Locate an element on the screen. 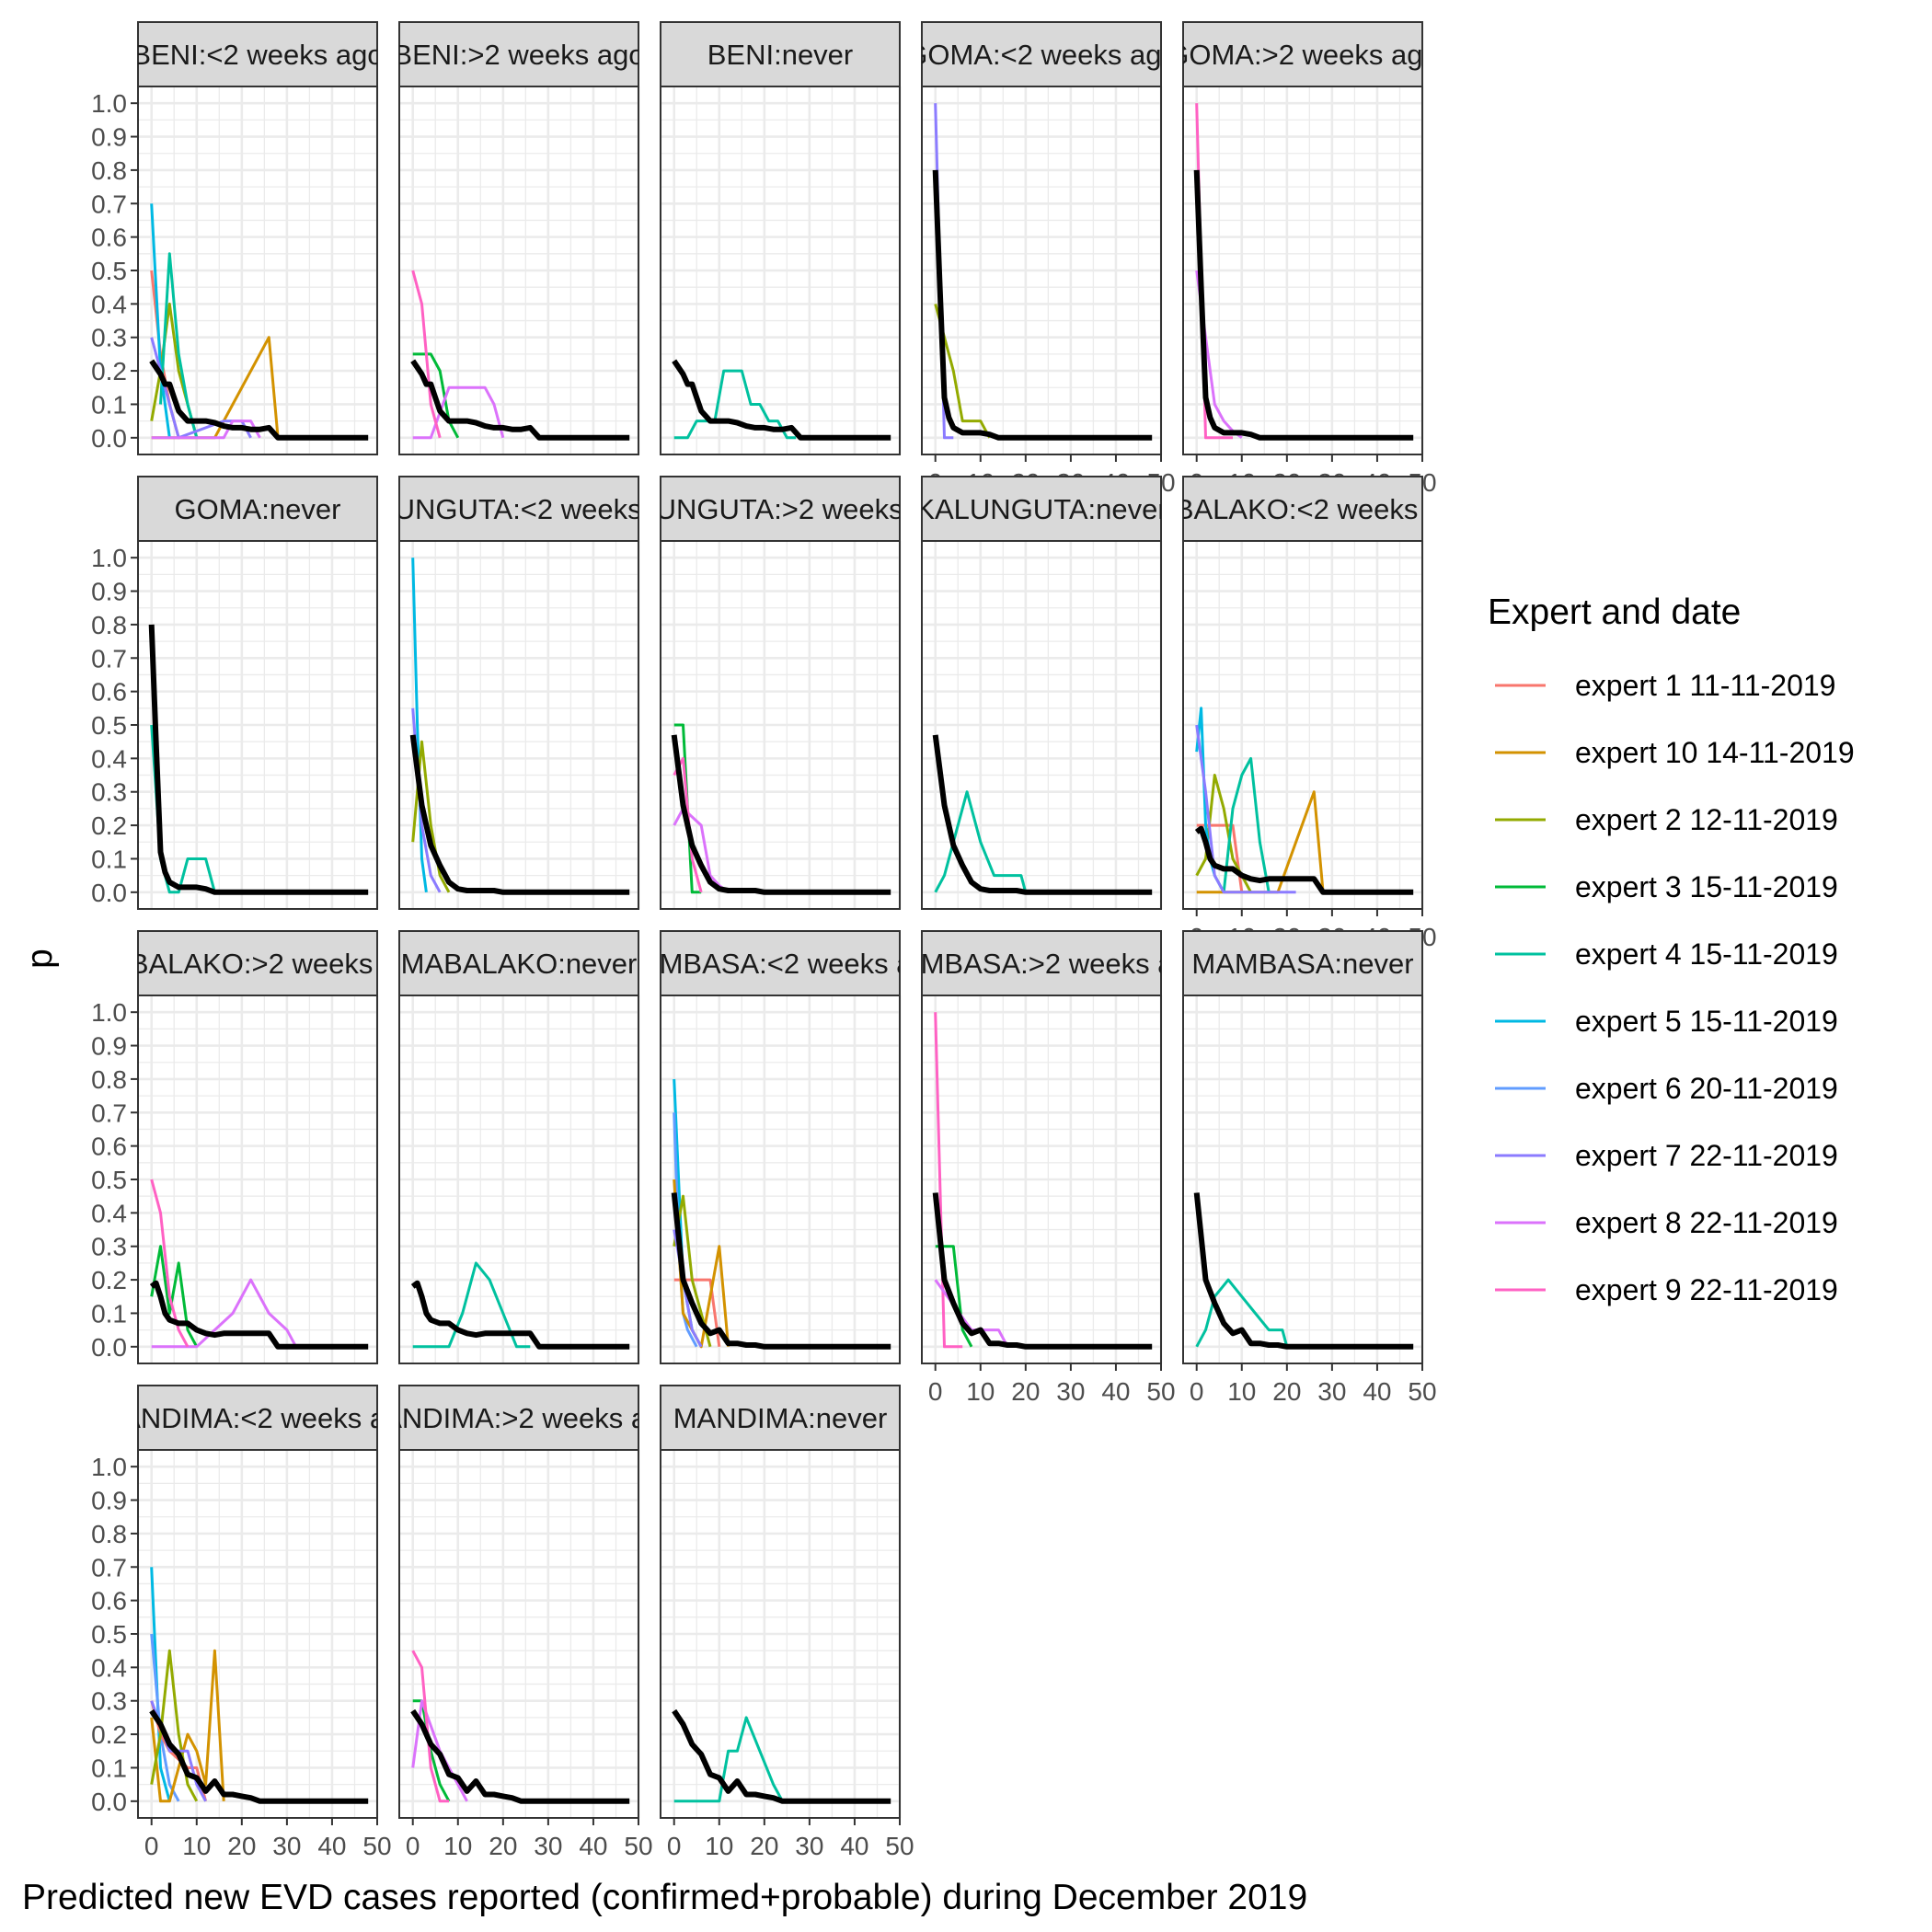  facet-strip-label: BENI:>2 weeks ago is located at coordinates (518, 55).